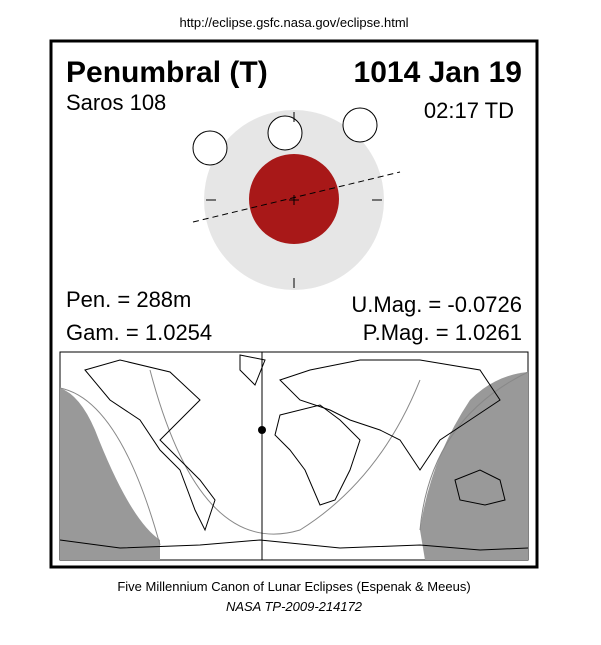 The image size is (601, 645). Describe the element at coordinates (469, 110) in the screenshot. I see `time: 02:17 TD` at that location.